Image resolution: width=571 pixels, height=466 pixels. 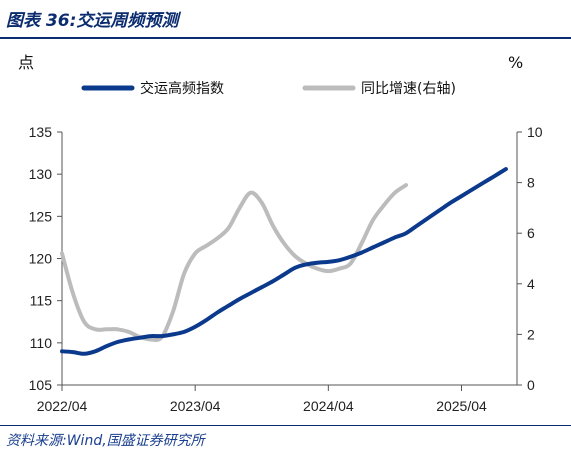 I want to click on x-tick-label: 2025/04, so click(x=461, y=406).